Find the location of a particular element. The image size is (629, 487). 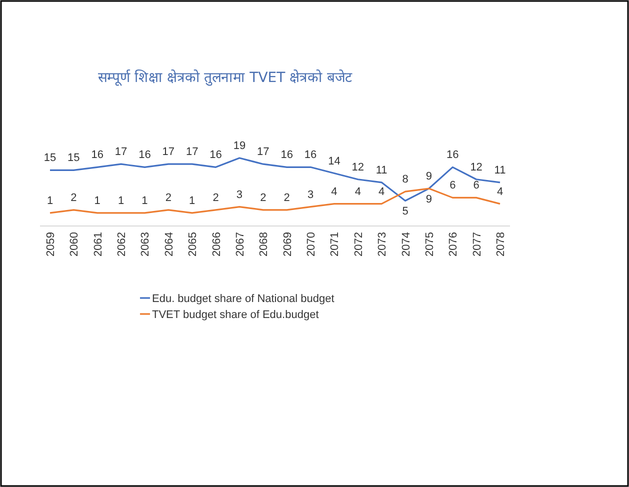

data-label: 5 is located at coordinates (405, 212).